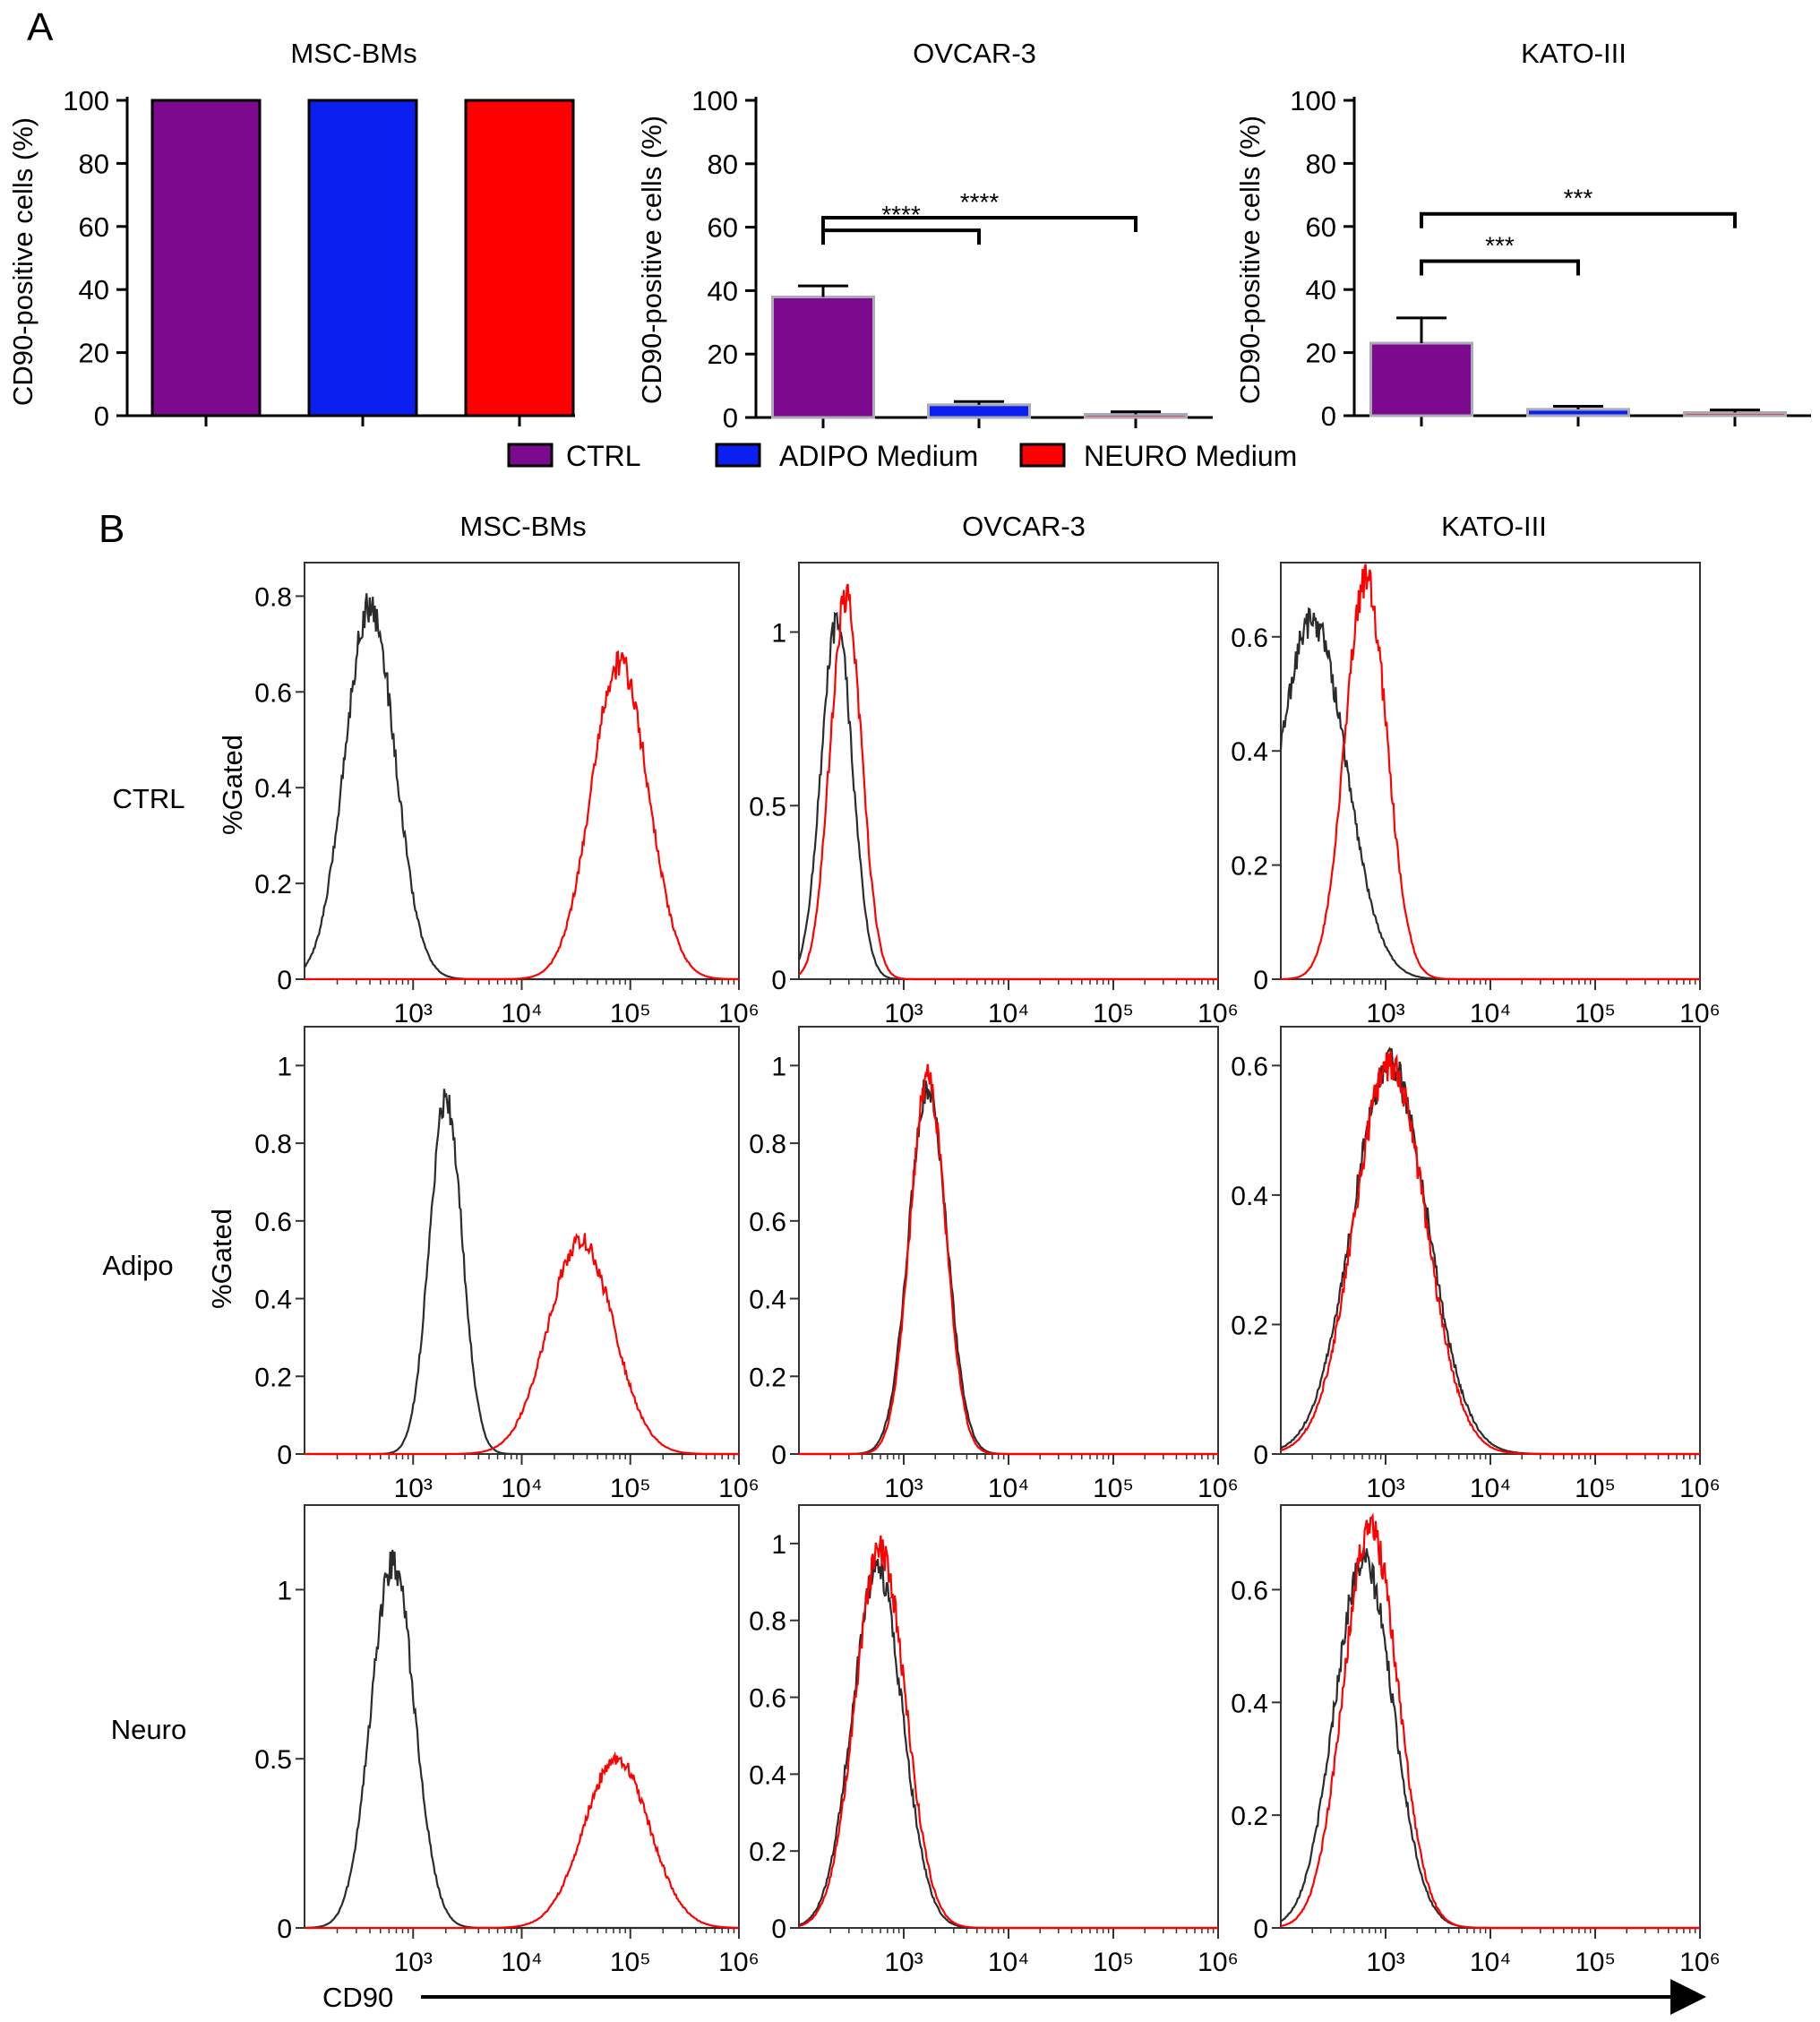 The image size is (1820, 2022). Describe the element at coordinates (901, 214) in the screenshot. I see `significance-label: ****` at that location.